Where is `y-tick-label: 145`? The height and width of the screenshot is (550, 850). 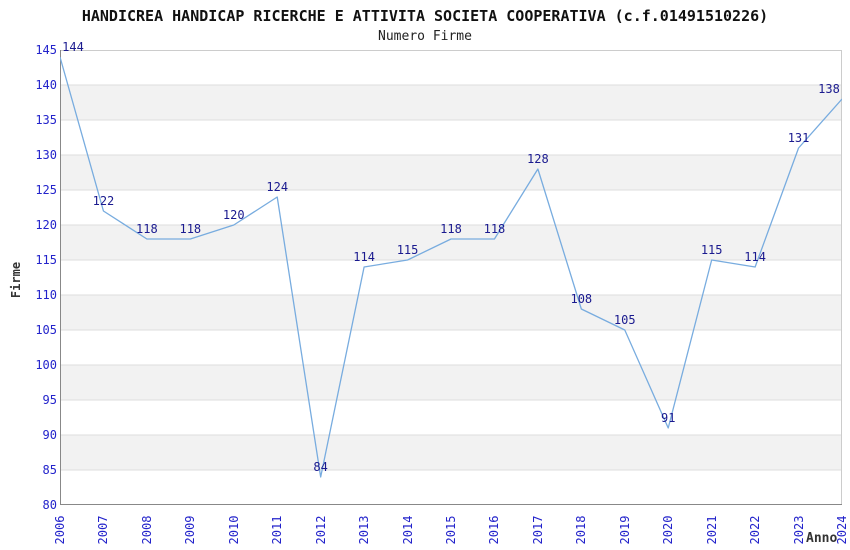
y-tick-label: 145 is located at coordinates (46, 50).